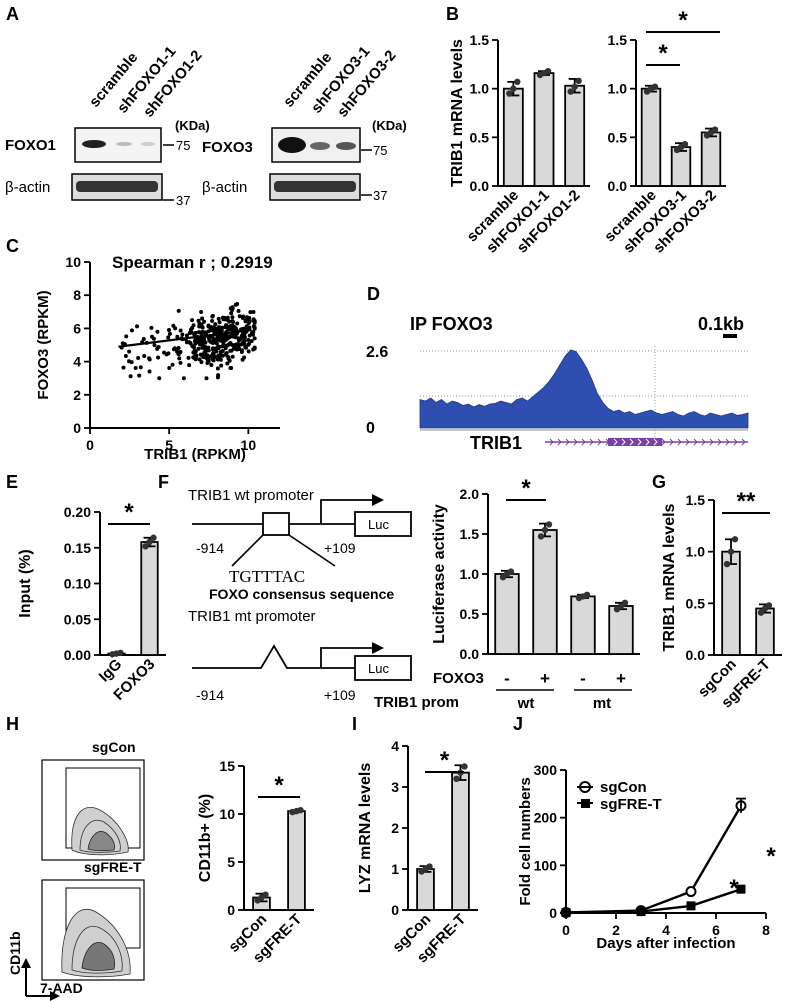 The width and height of the screenshot is (800, 1001). Describe the element at coordinates (354, 724) in the screenshot. I see `panel-label-i: I` at that location.